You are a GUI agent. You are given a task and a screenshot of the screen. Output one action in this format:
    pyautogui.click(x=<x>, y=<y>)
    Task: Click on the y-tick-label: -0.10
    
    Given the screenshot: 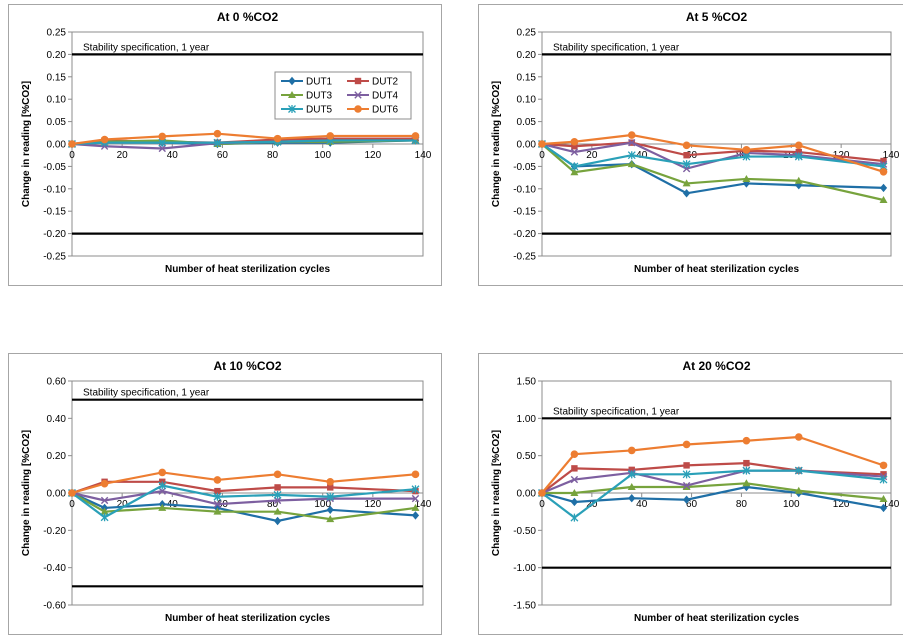 What is the action you would take?
    pyautogui.click(x=524, y=189)
    